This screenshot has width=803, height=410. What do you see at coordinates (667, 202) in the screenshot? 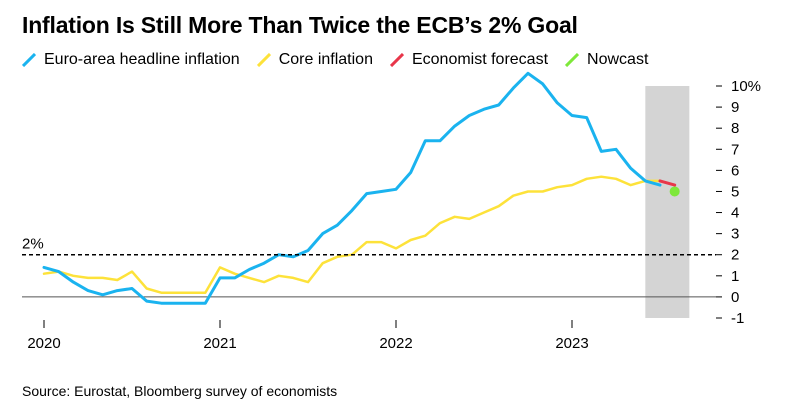
I see `nowcast-shaded-region` at bounding box center [667, 202].